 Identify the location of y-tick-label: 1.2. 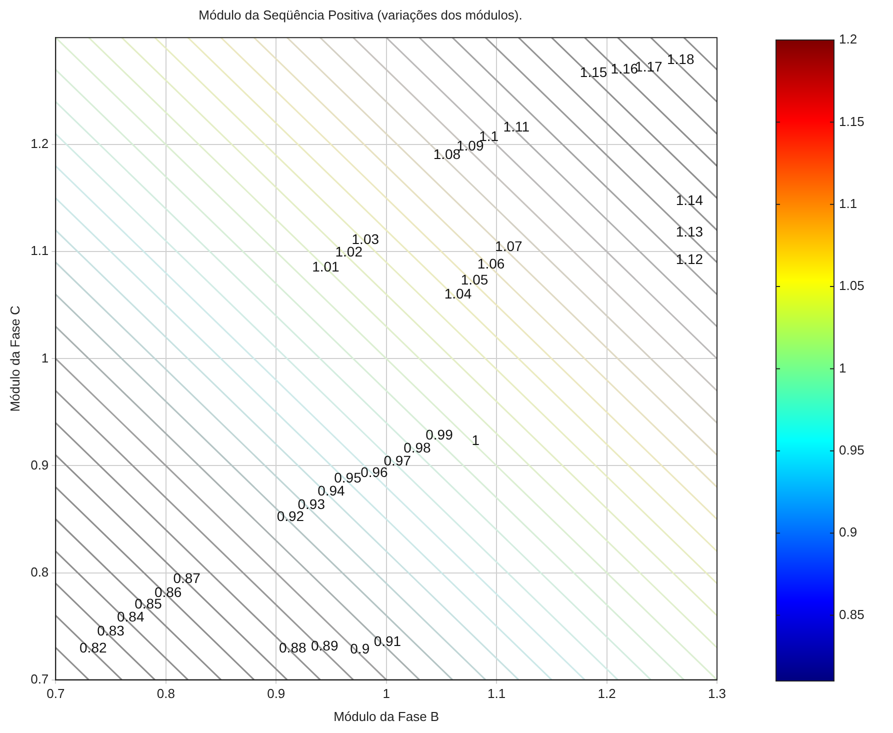
(39, 144).